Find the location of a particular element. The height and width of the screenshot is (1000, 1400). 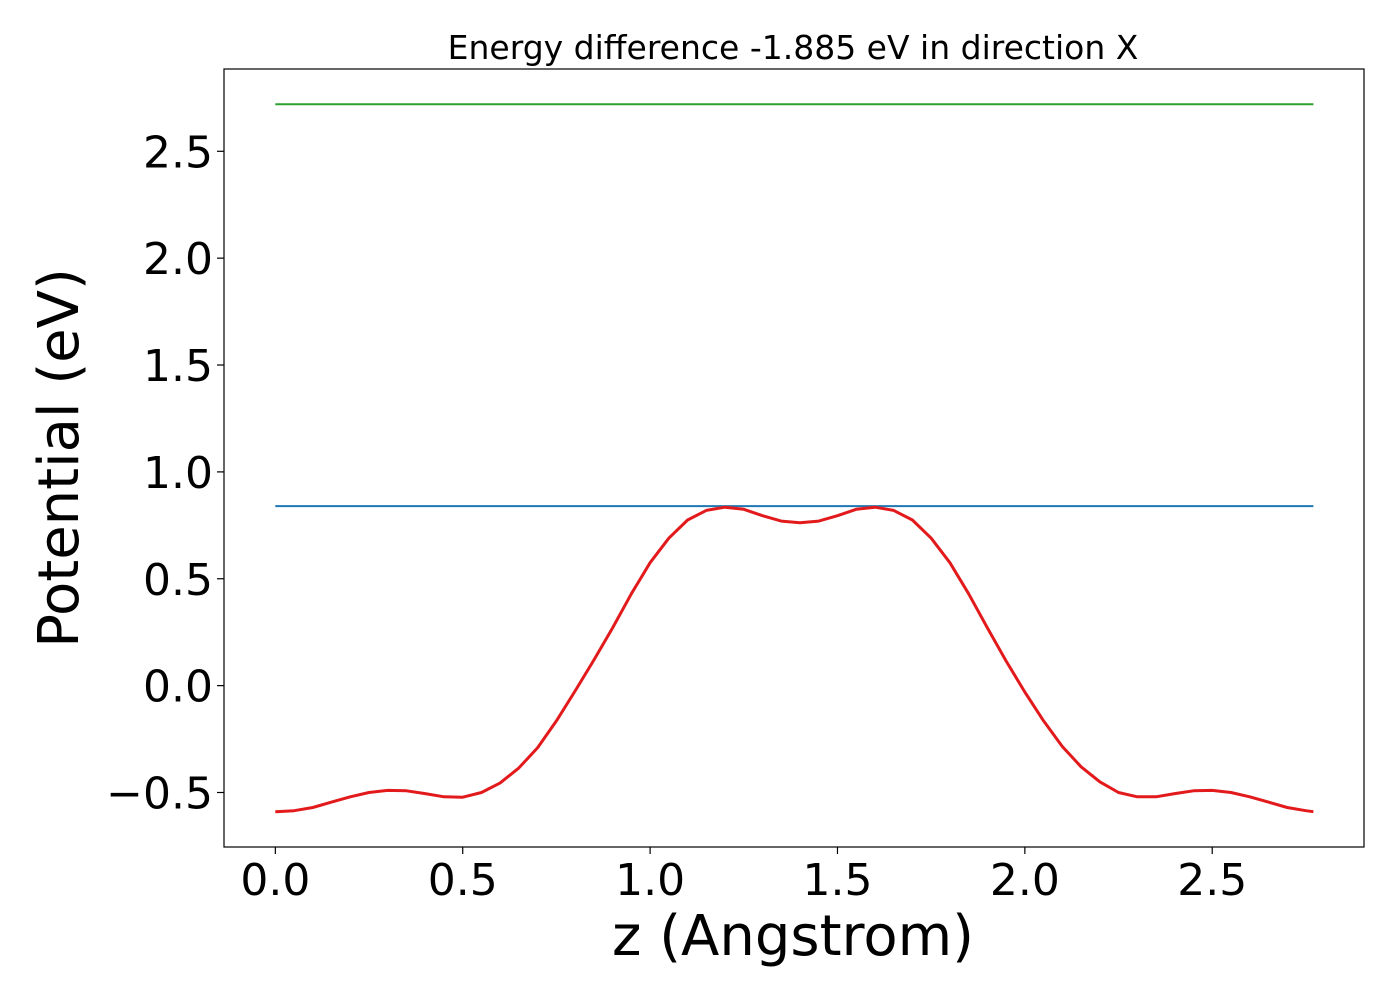

x-tick-label: 2.0 is located at coordinates (1025, 880).